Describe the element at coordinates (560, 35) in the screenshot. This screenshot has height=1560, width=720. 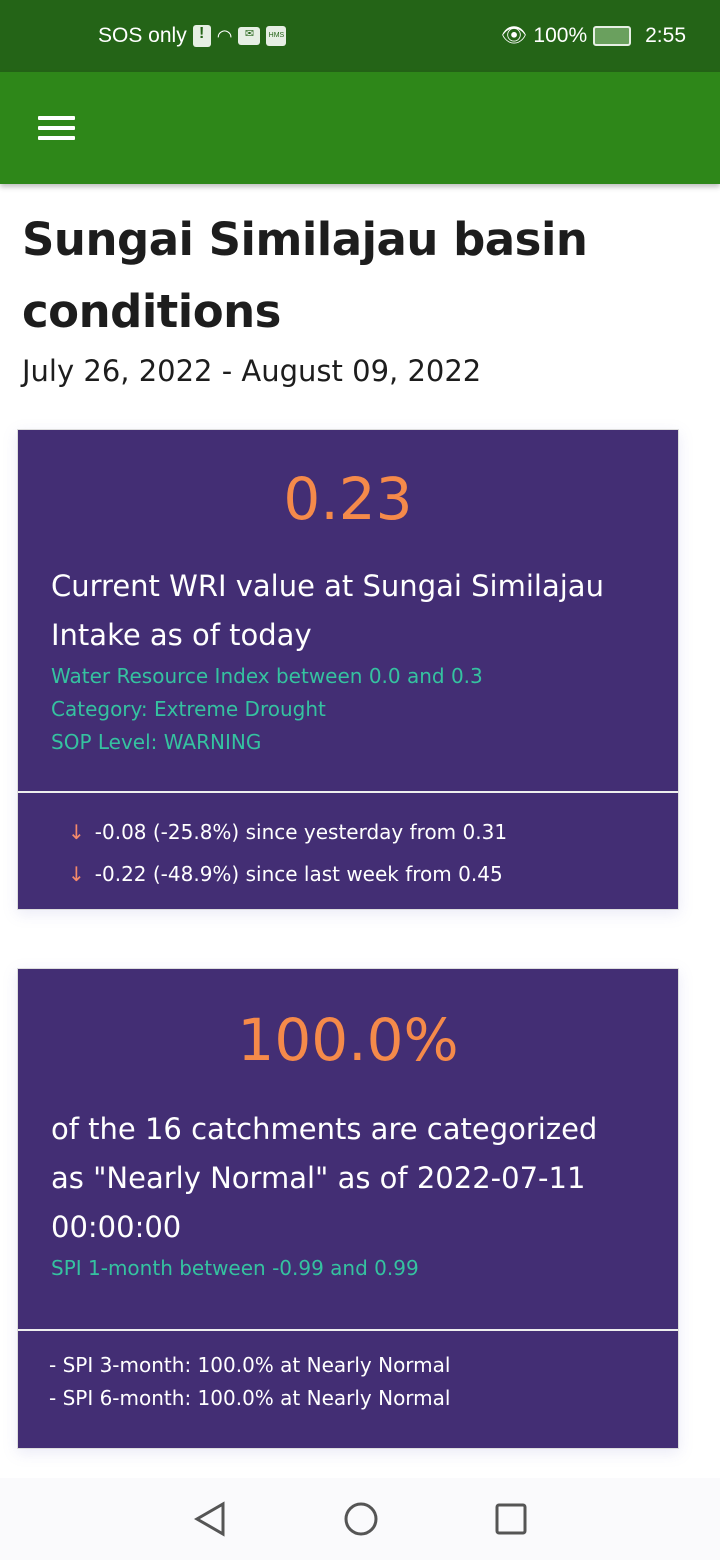
I see `battery-percent: 100%` at that location.